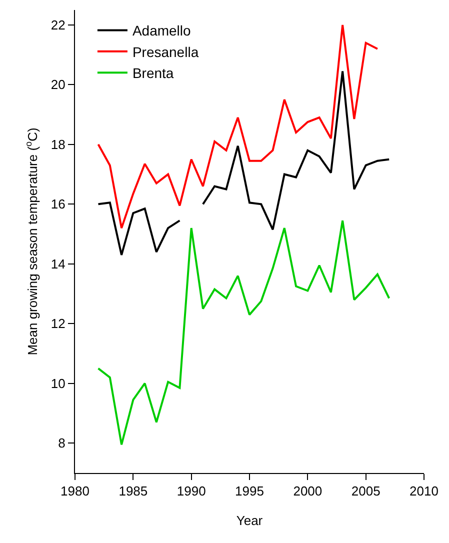 This screenshot has width=449, height=543. I want to click on legend-label: Brenta, so click(153, 73).